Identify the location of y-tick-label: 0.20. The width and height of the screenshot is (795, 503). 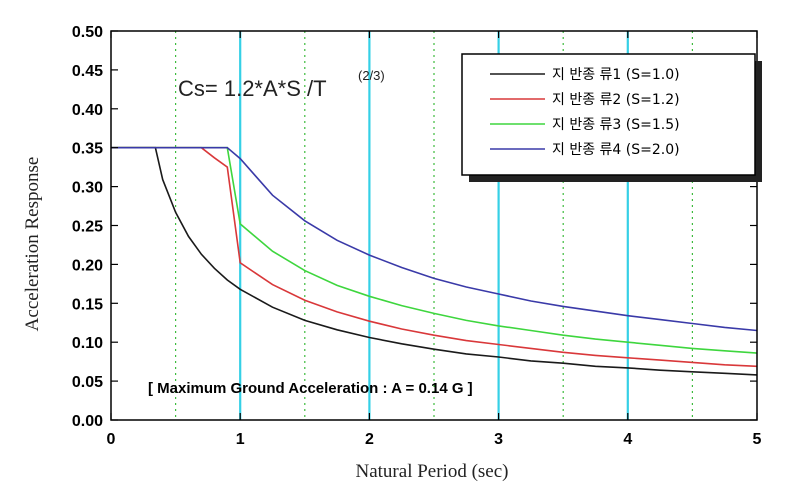
(87, 265).